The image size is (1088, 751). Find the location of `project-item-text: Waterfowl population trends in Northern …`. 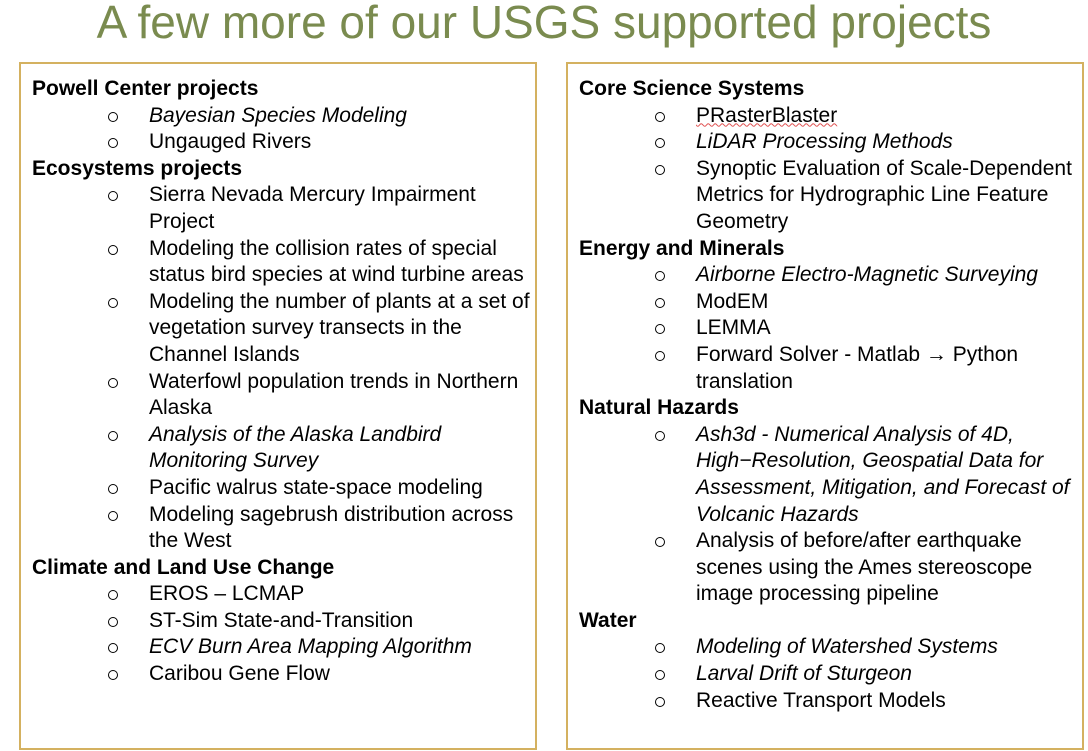

project-item-text: Waterfowl population trends in Northern … is located at coordinates (334, 394).